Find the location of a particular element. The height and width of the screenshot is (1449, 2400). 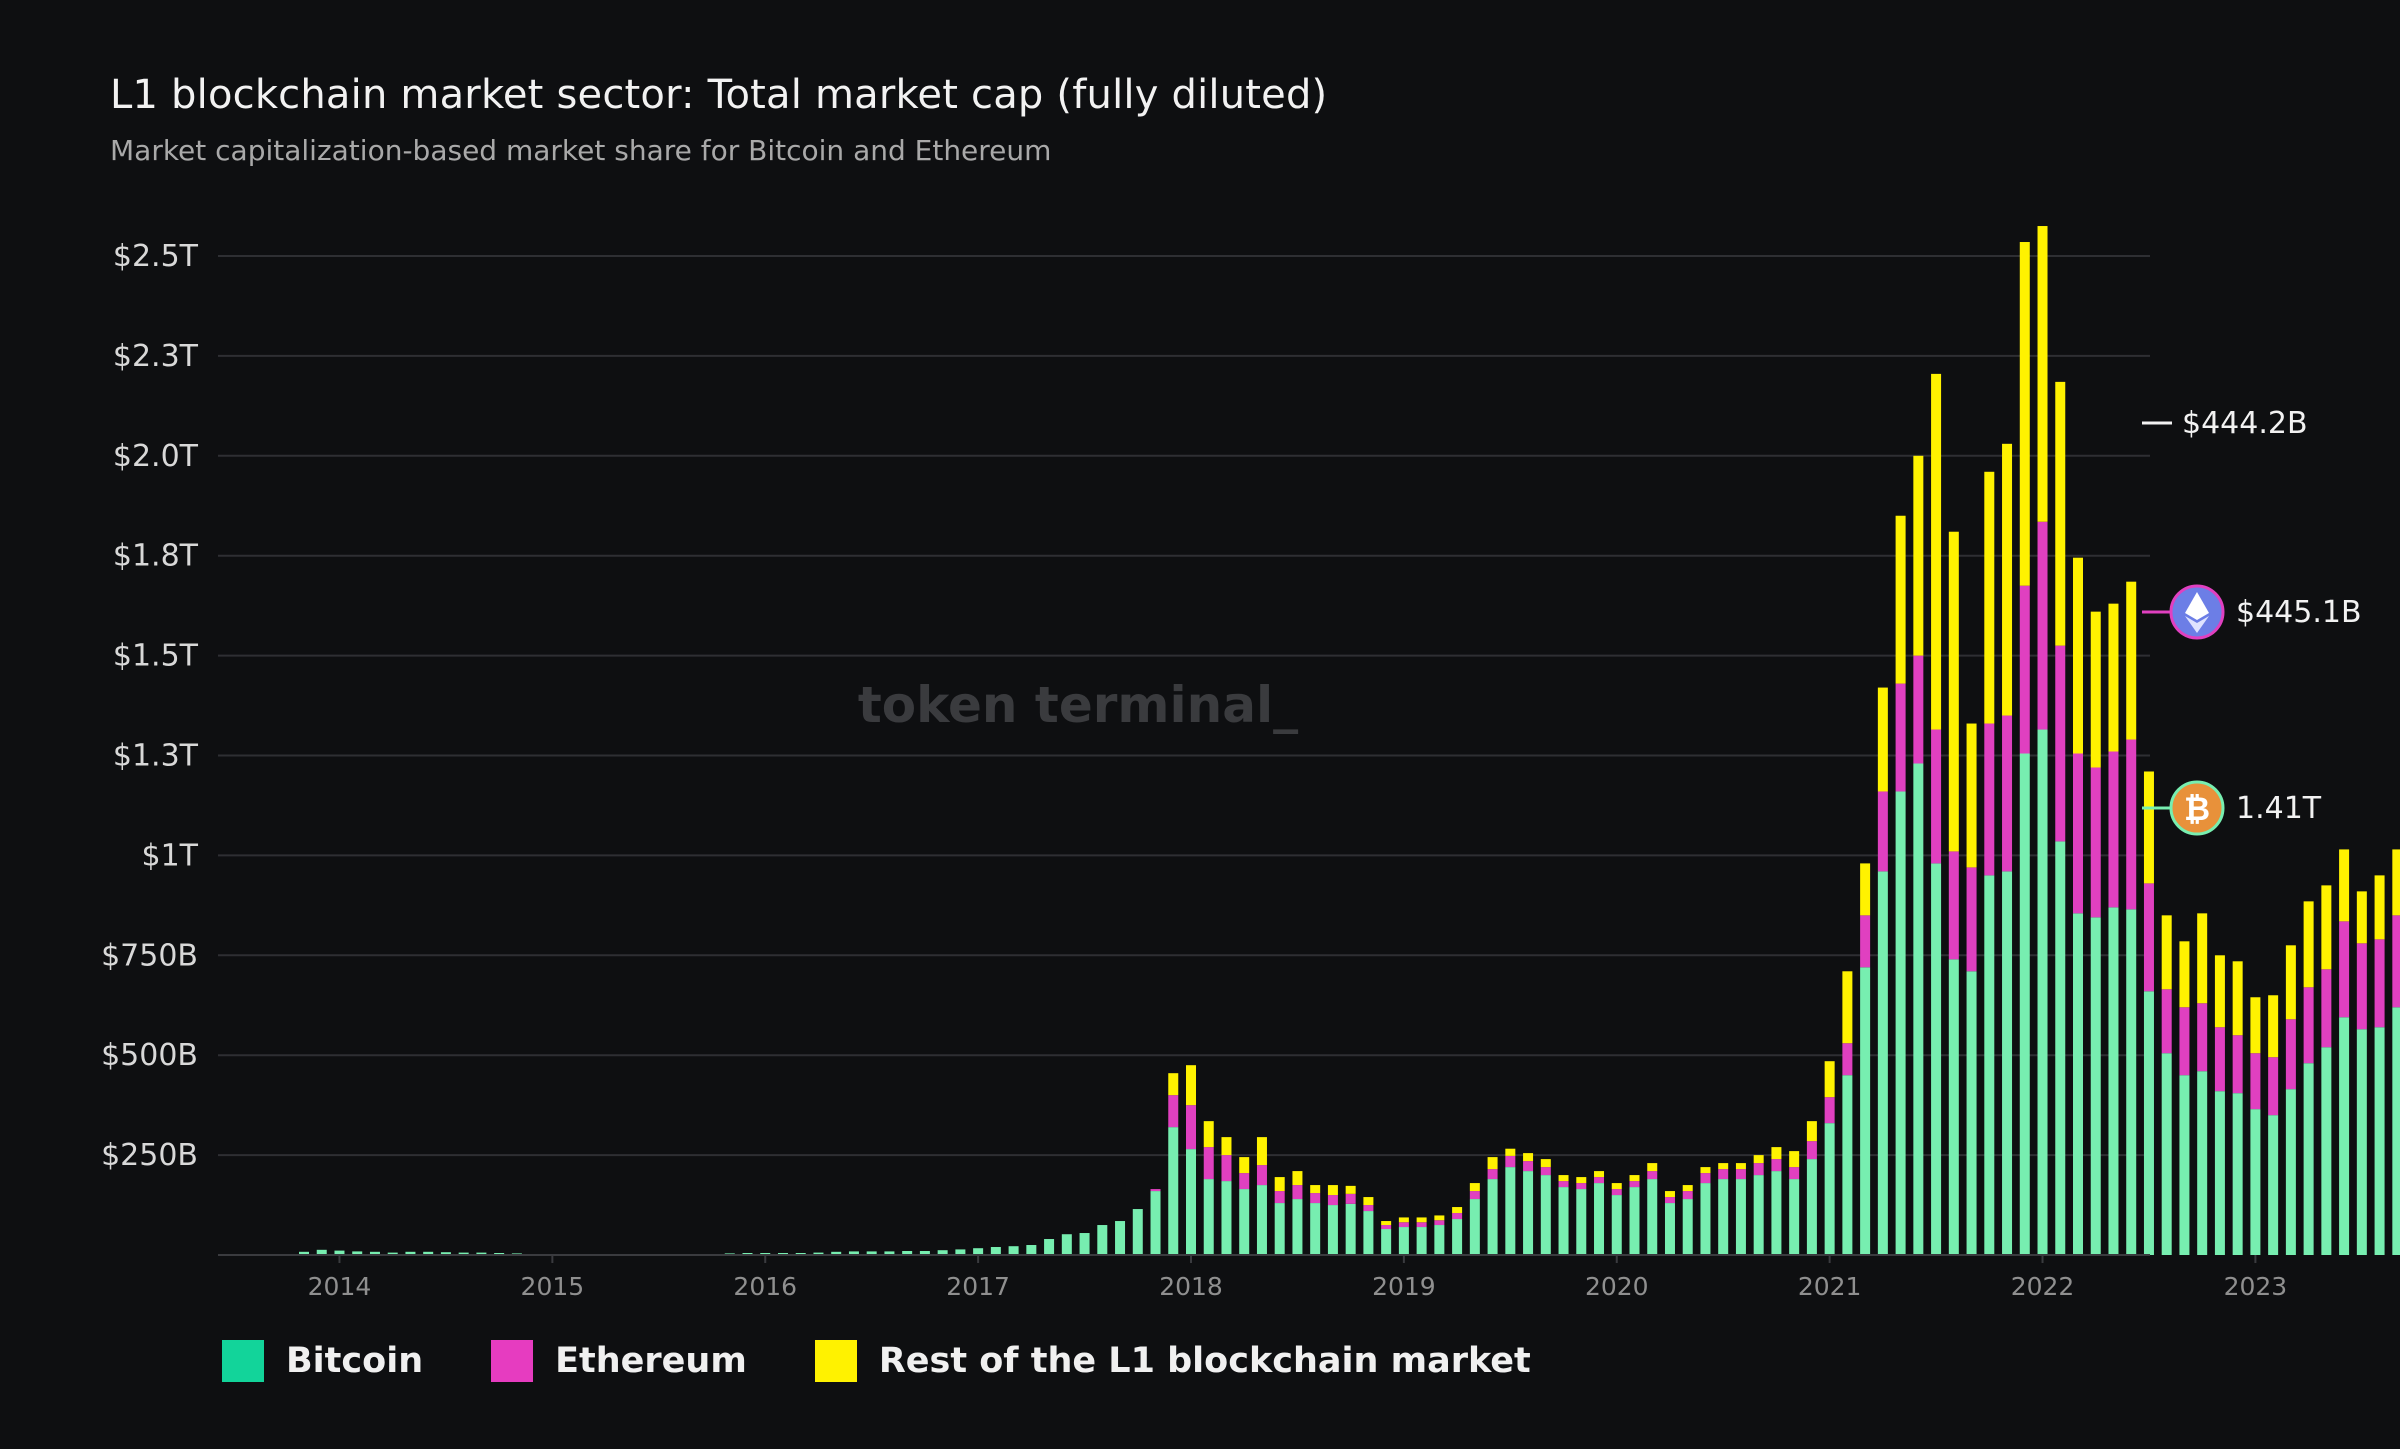

y-tick-label: $2.0T is located at coordinates (156, 456).